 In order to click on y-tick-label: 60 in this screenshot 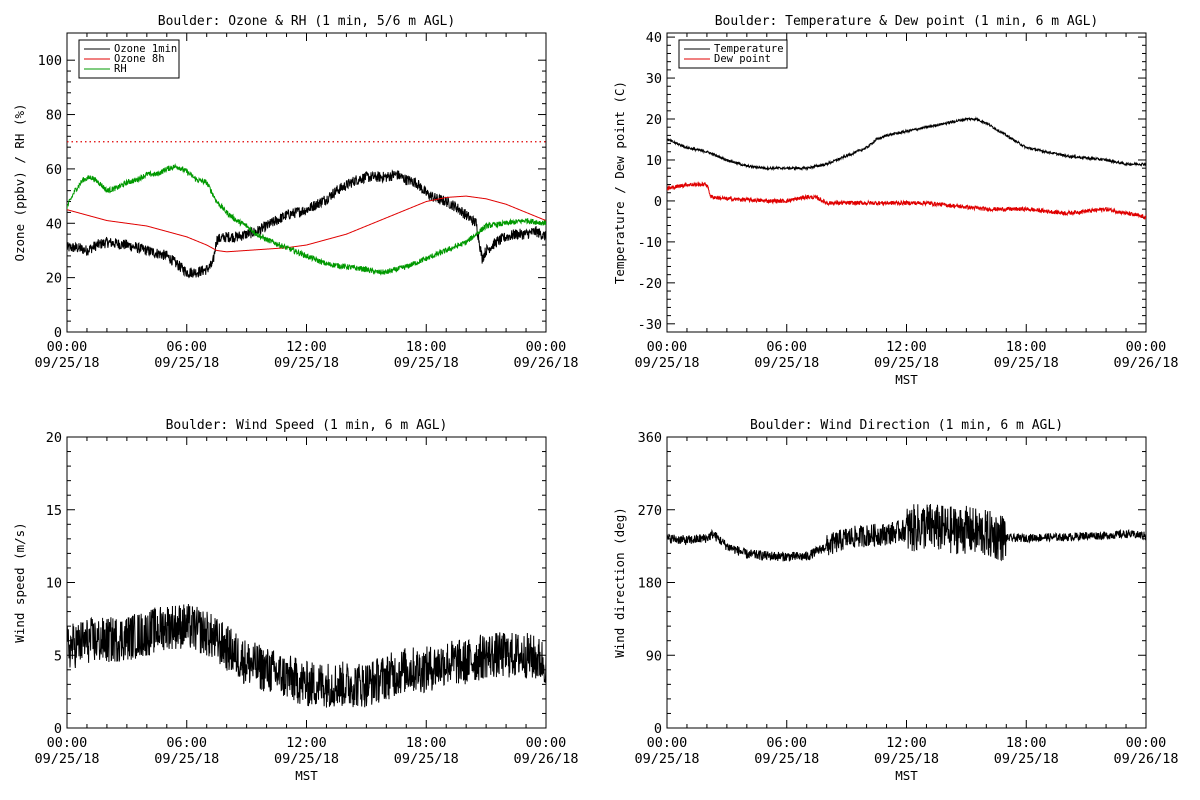, I will do `click(54, 170)`.